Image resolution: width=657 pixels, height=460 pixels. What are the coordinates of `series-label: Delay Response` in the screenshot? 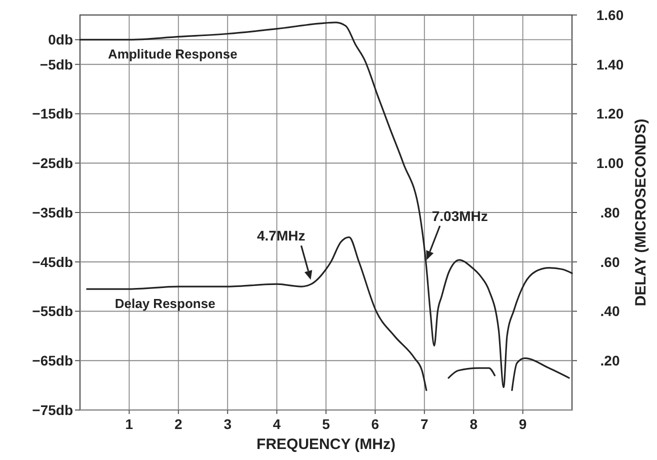 It's located at (165, 304).